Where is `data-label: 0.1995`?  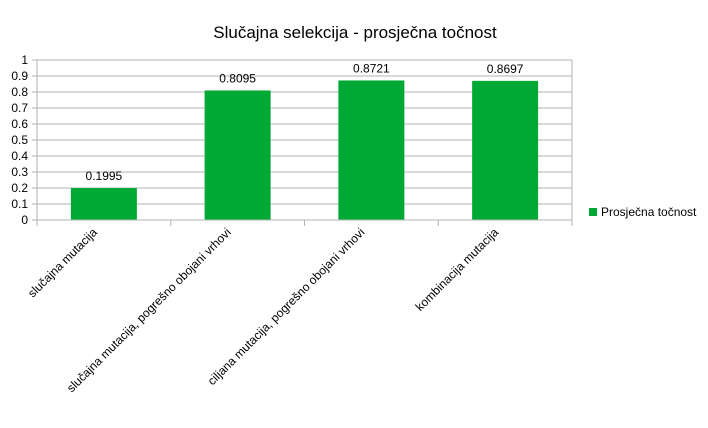
data-label: 0.1995 is located at coordinates (104, 176).